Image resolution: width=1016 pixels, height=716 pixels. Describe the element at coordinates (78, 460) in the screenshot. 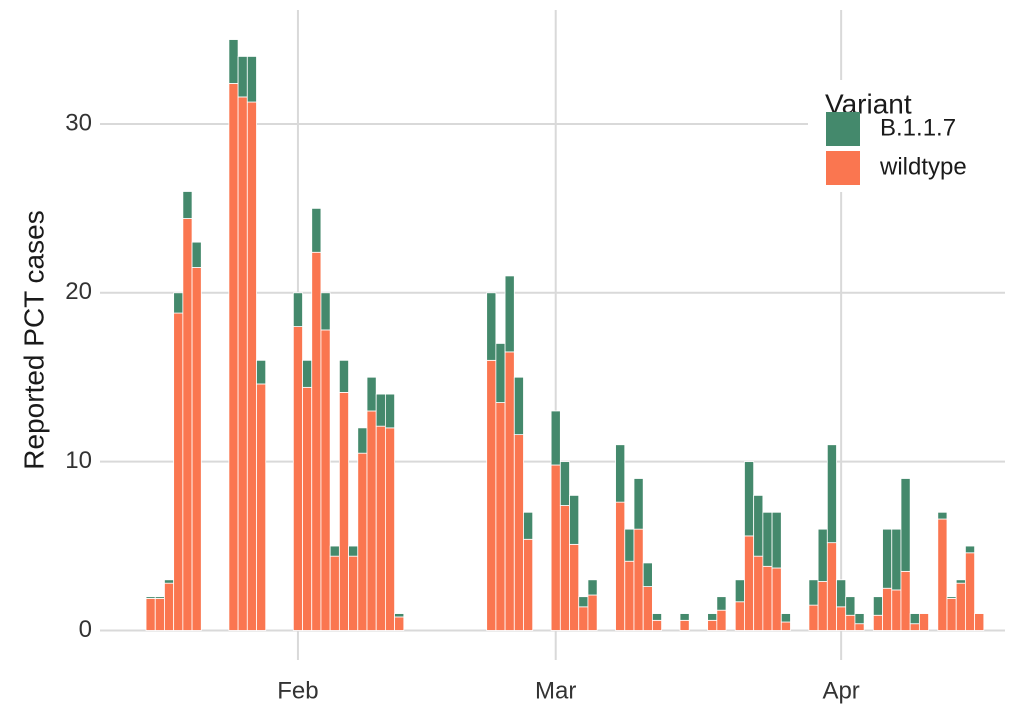

I see `y-tick-label: 10` at that location.